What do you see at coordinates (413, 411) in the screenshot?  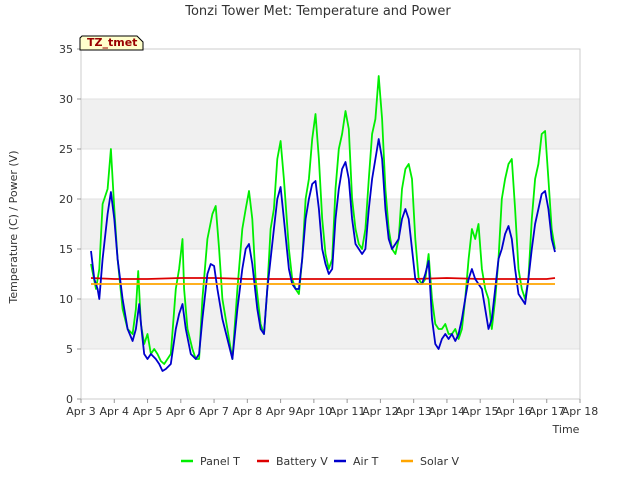 I see `x-tick-label: Apr 13` at bounding box center [413, 411].